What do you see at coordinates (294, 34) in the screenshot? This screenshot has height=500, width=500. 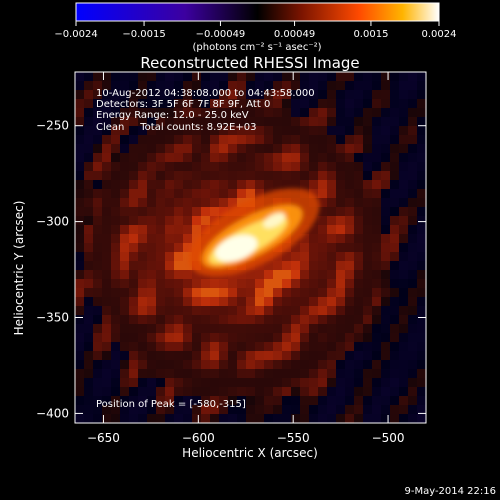 I see `colorbar-tick-label: 0.00049` at bounding box center [294, 34].